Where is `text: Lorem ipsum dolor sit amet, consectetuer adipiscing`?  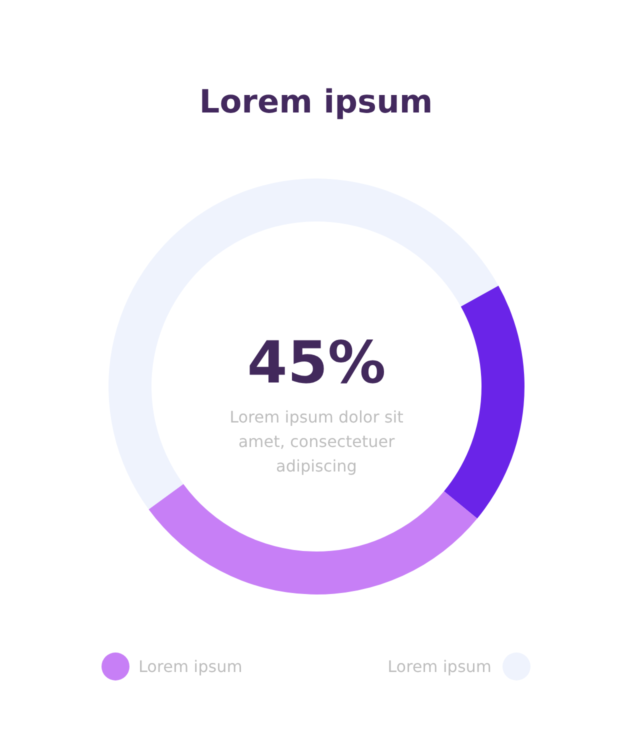 text: Lorem ipsum dolor sit amet, consectetuer adipiscing is located at coordinates (317, 441).